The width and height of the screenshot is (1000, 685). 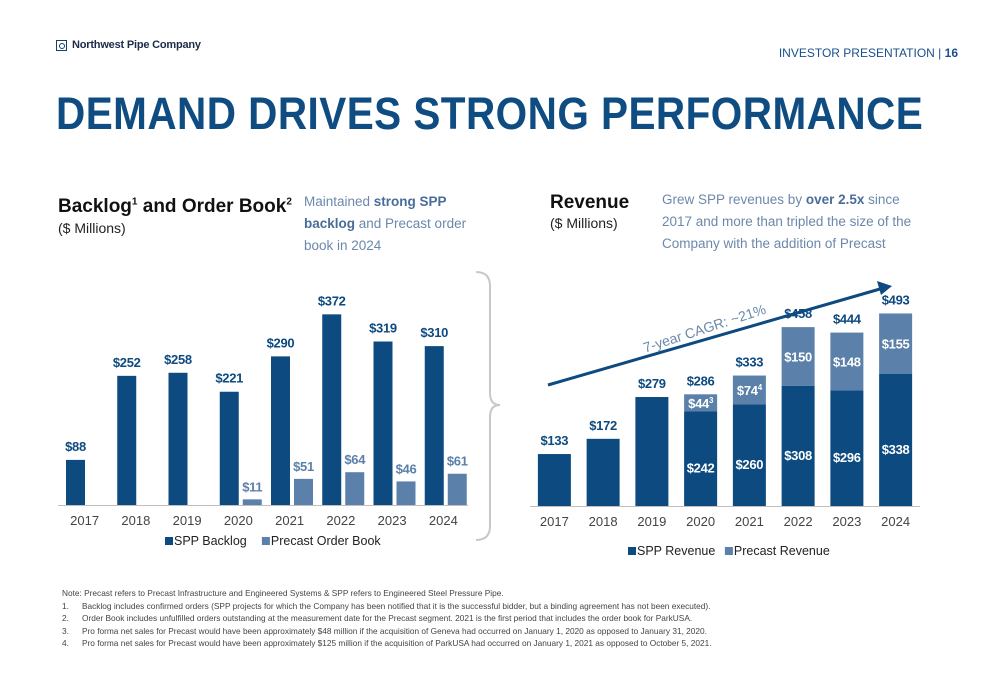 I want to click on section-label: INVESTOR PRESENTATION |, so click(x=860, y=53).